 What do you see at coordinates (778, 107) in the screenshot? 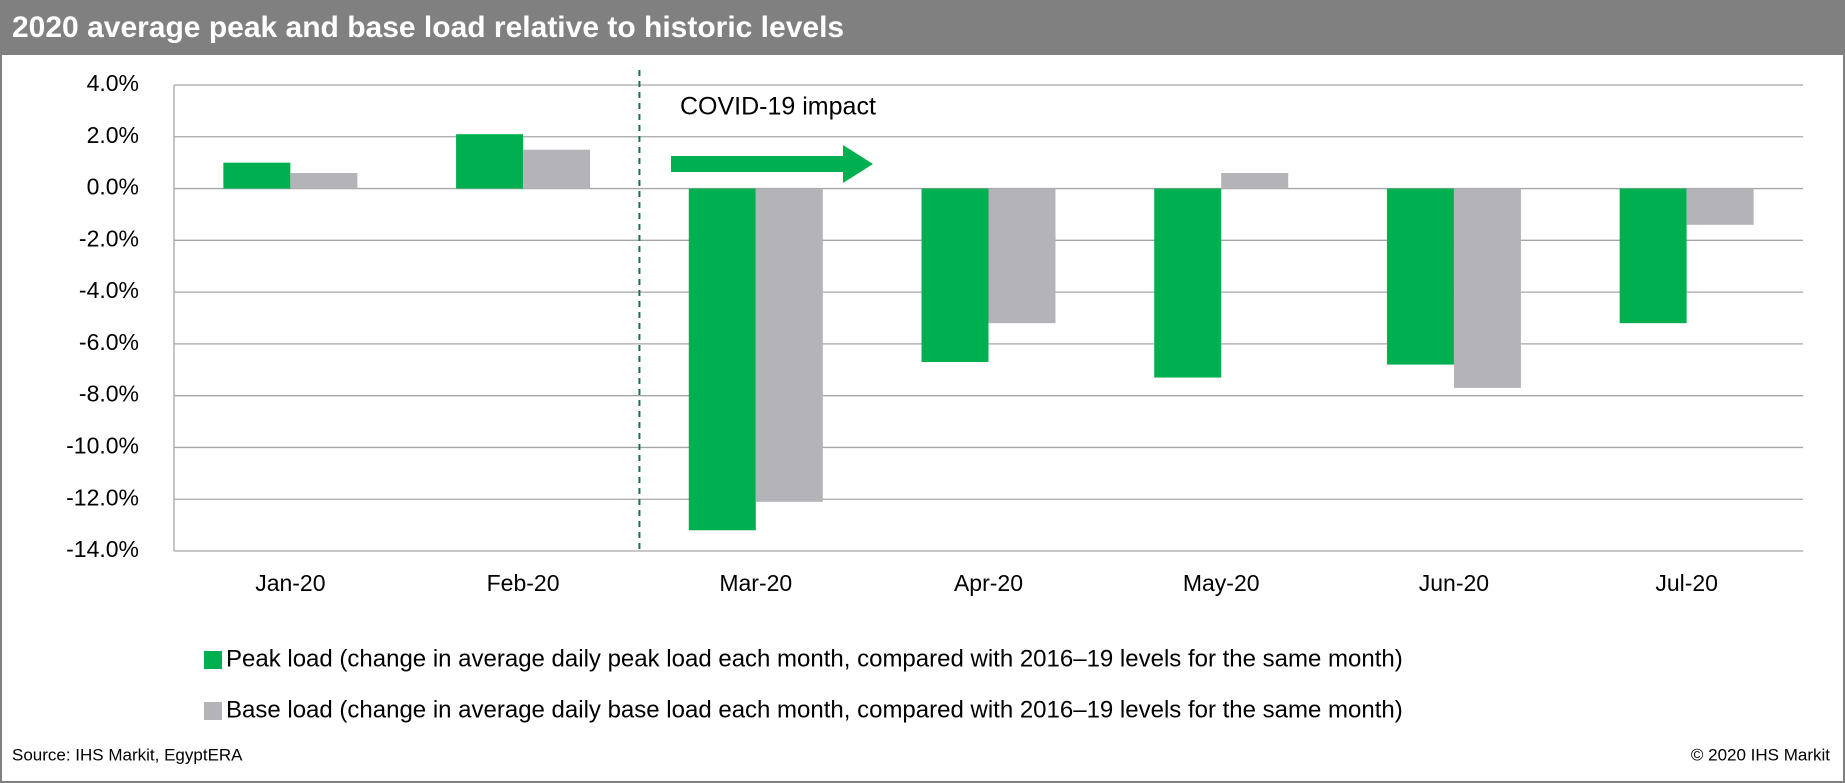
I see `annotation: COVID-19 impact` at bounding box center [778, 107].